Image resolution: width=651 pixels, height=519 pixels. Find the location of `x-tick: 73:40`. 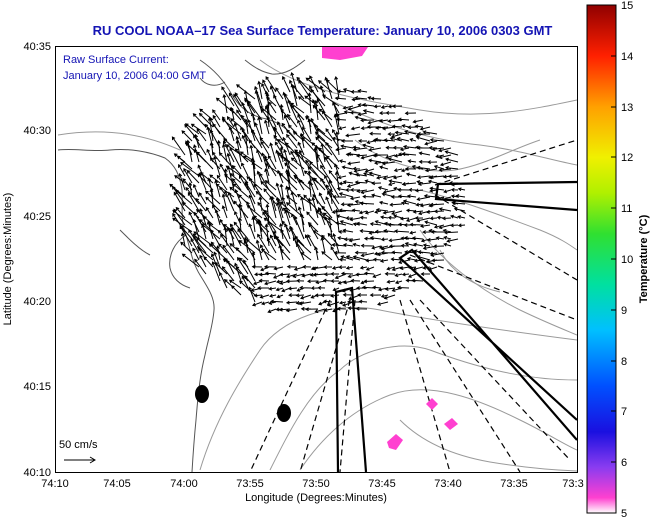

x-tick: 73:40 is located at coordinates (448, 484).